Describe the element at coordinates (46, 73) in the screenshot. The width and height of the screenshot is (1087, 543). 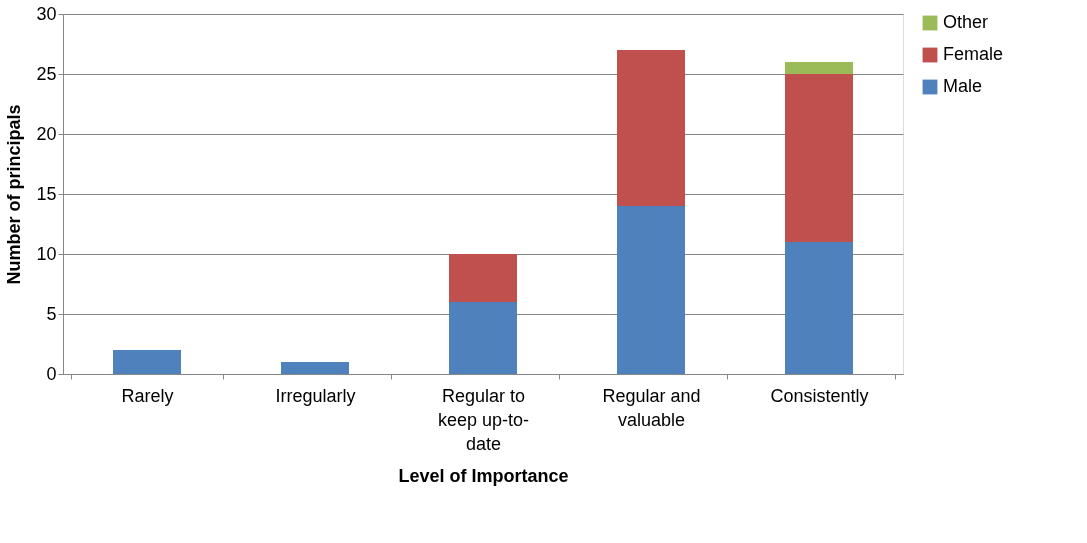
I see `y-tick-label: 25` at that location.